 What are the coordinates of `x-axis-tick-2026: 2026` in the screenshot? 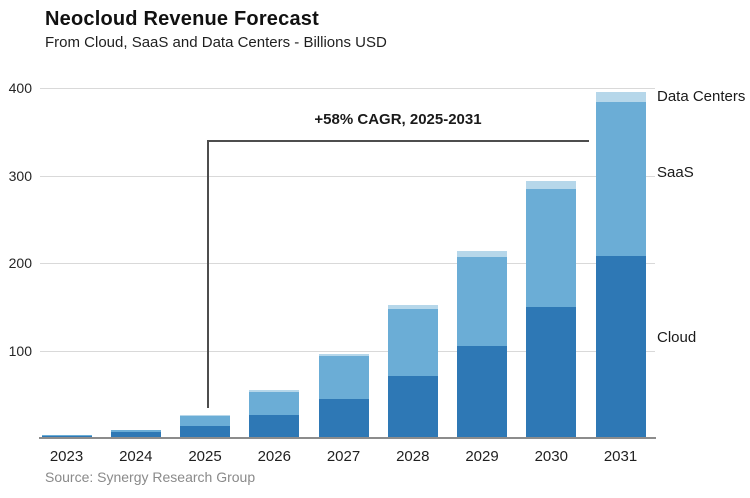 It's located at (274, 456).